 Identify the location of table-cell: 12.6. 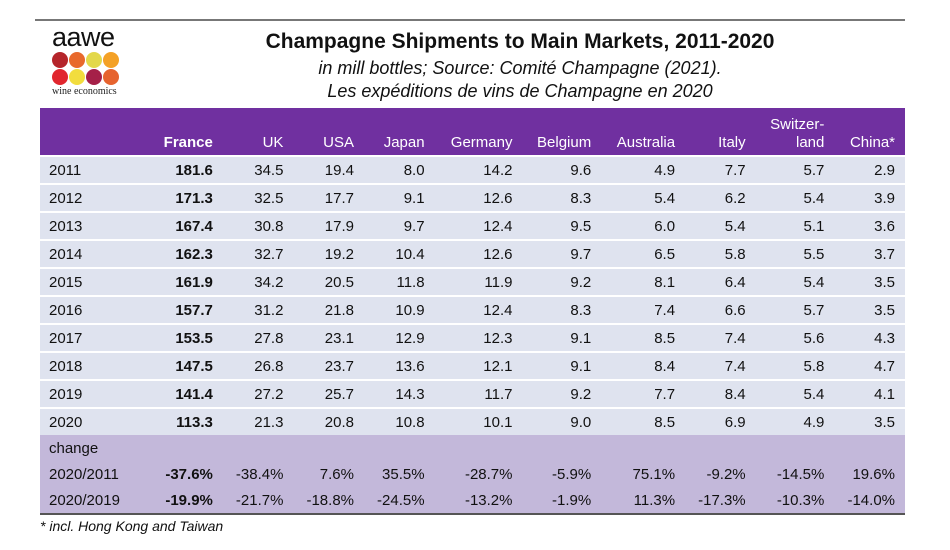
(478, 253).